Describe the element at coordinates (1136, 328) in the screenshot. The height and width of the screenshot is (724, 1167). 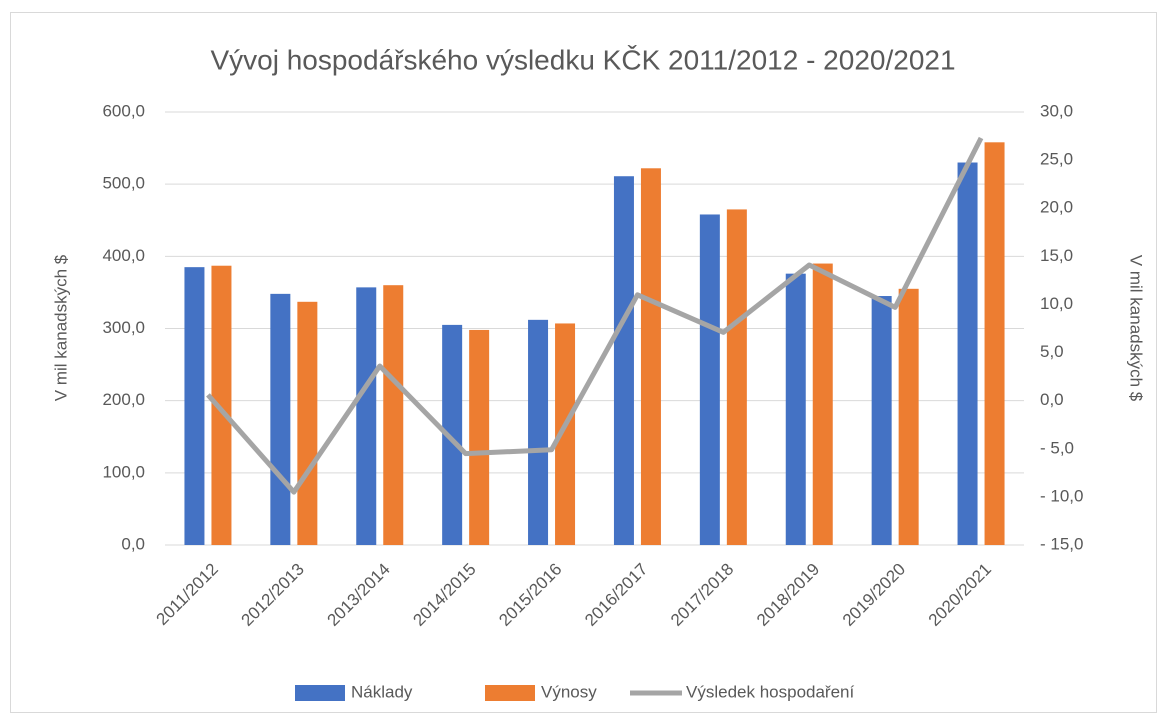
I see `y2-axis-title: V mil kanadských $` at that location.